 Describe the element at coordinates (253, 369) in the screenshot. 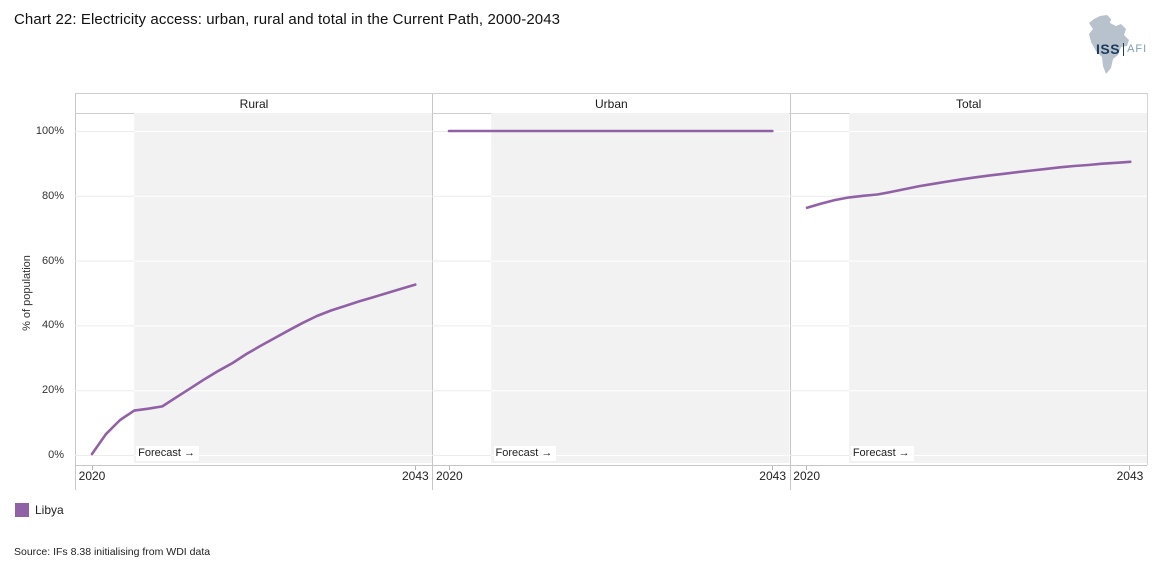

I see `chart-line-rural-libya` at that location.